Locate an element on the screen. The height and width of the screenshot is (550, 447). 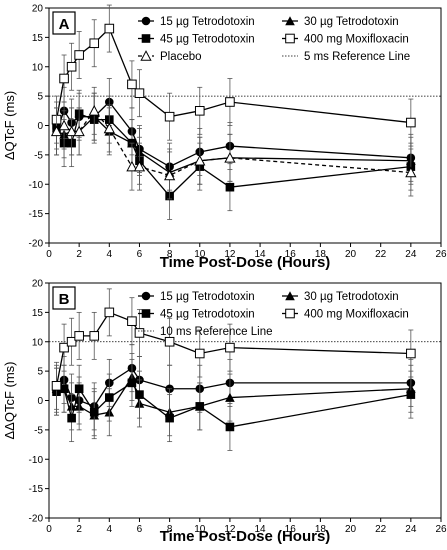
x-tick-label: 4 is located at coordinates (110, 254).